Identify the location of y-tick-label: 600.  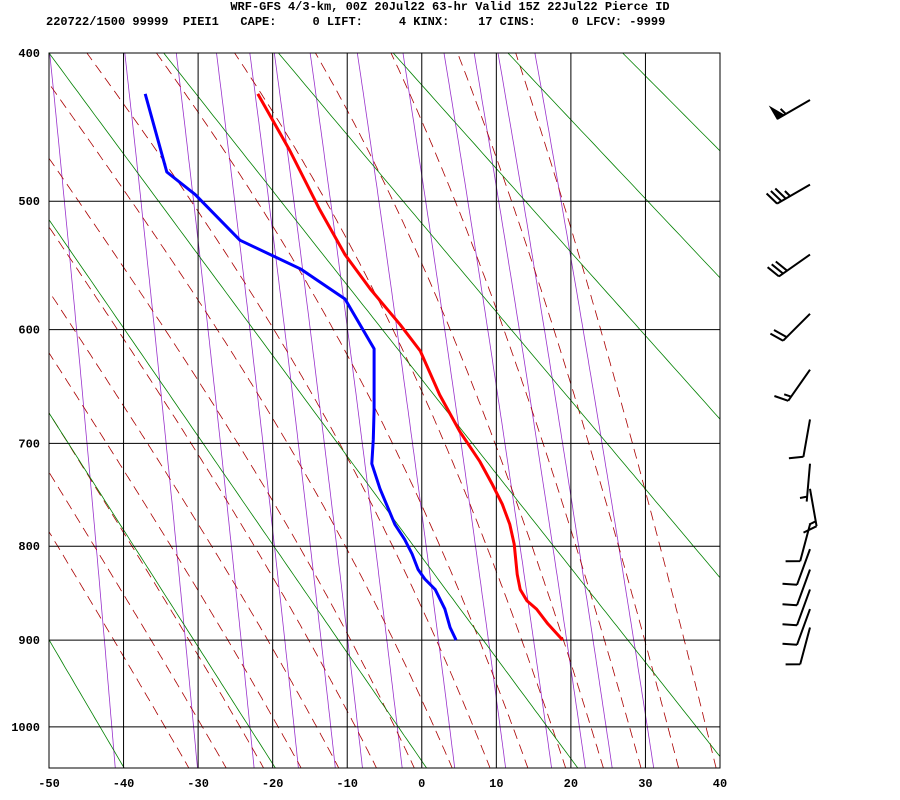
(29, 331).